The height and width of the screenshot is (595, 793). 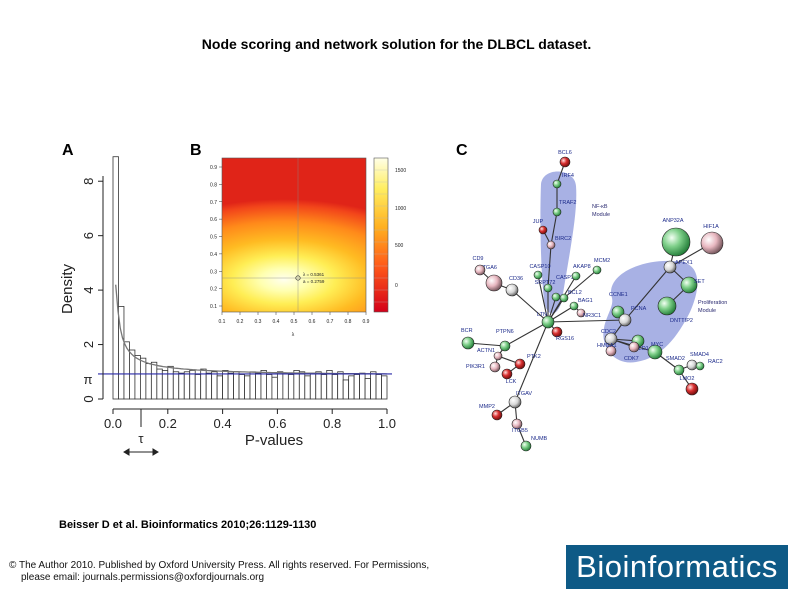 I want to click on colorbar-ticks: 1500 1000 500 0, so click(x=400, y=228).